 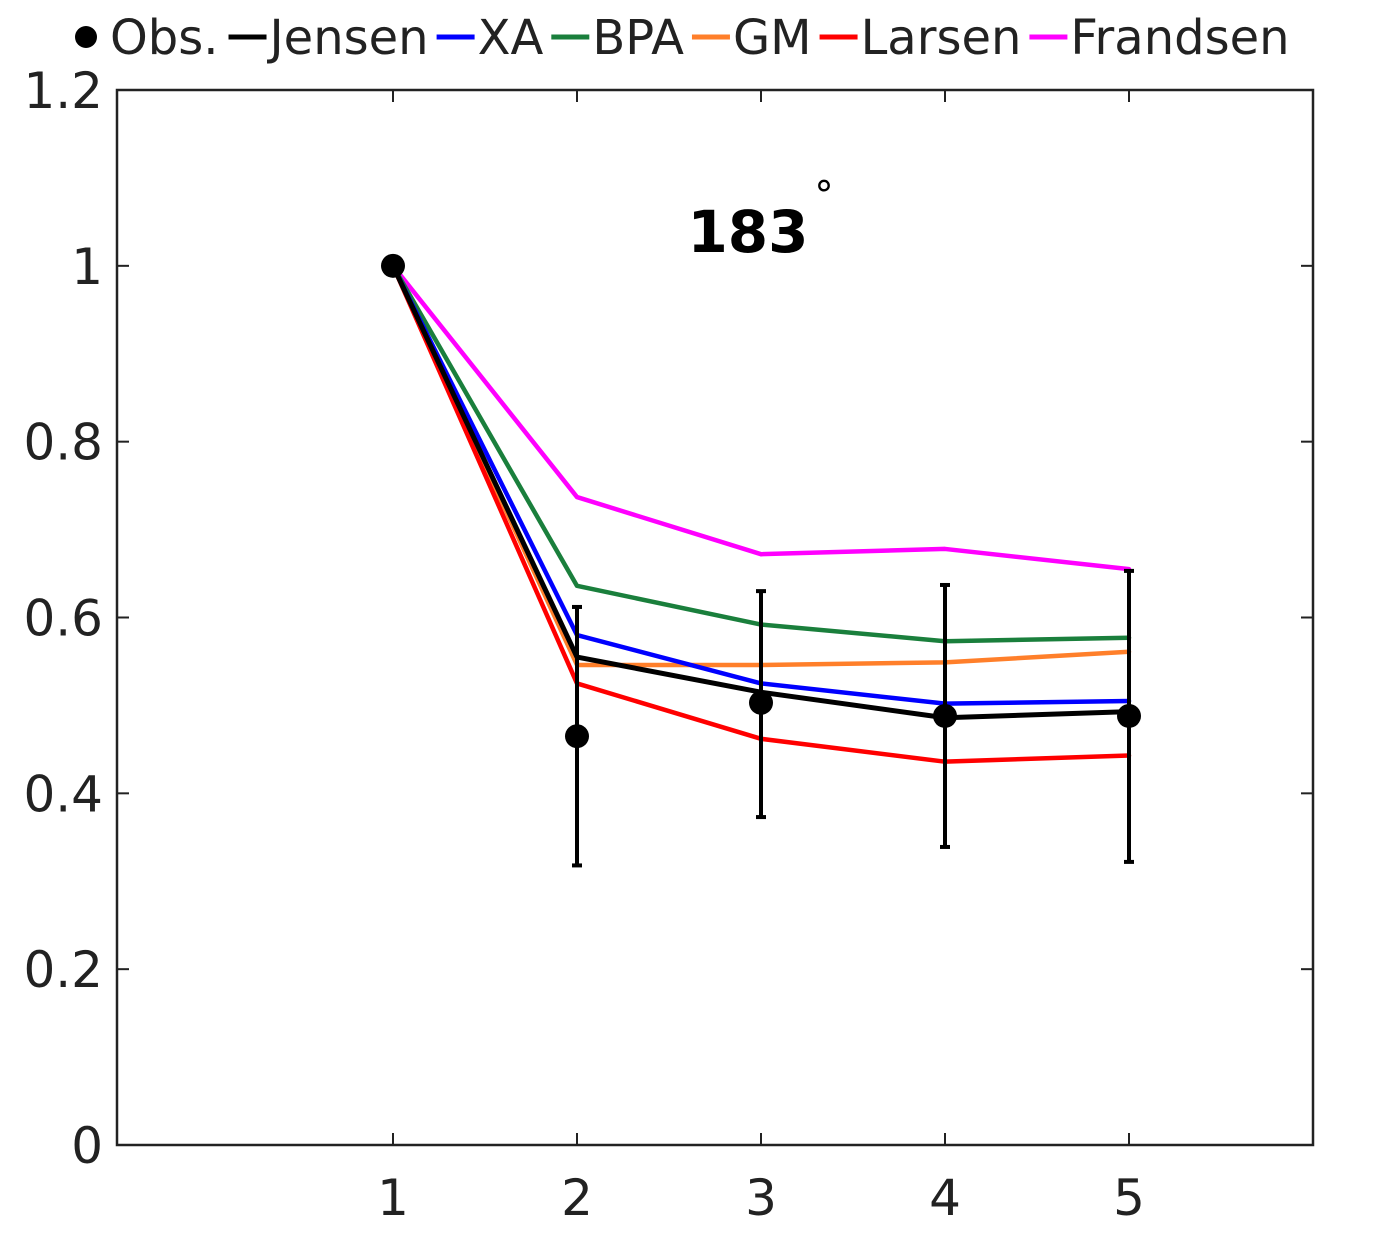 I want to click on legend: Obs. Jensen XA BPA GM Larsen Frandsen, so click(x=682, y=38).